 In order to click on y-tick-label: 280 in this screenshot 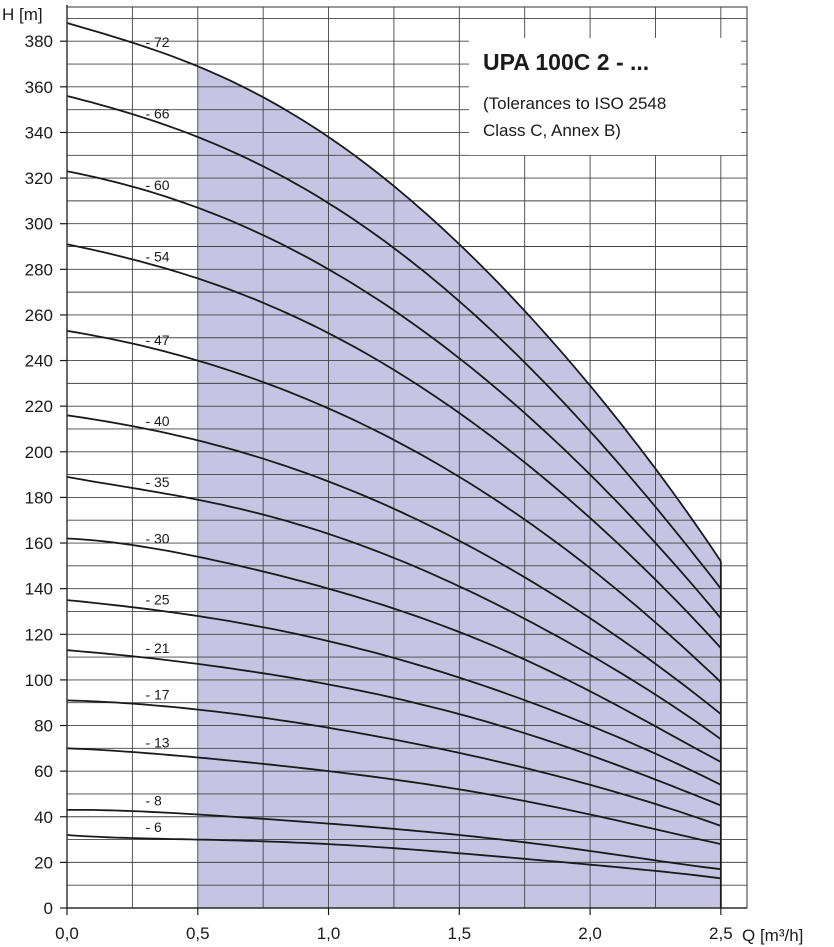, I will do `click(39, 269)`.